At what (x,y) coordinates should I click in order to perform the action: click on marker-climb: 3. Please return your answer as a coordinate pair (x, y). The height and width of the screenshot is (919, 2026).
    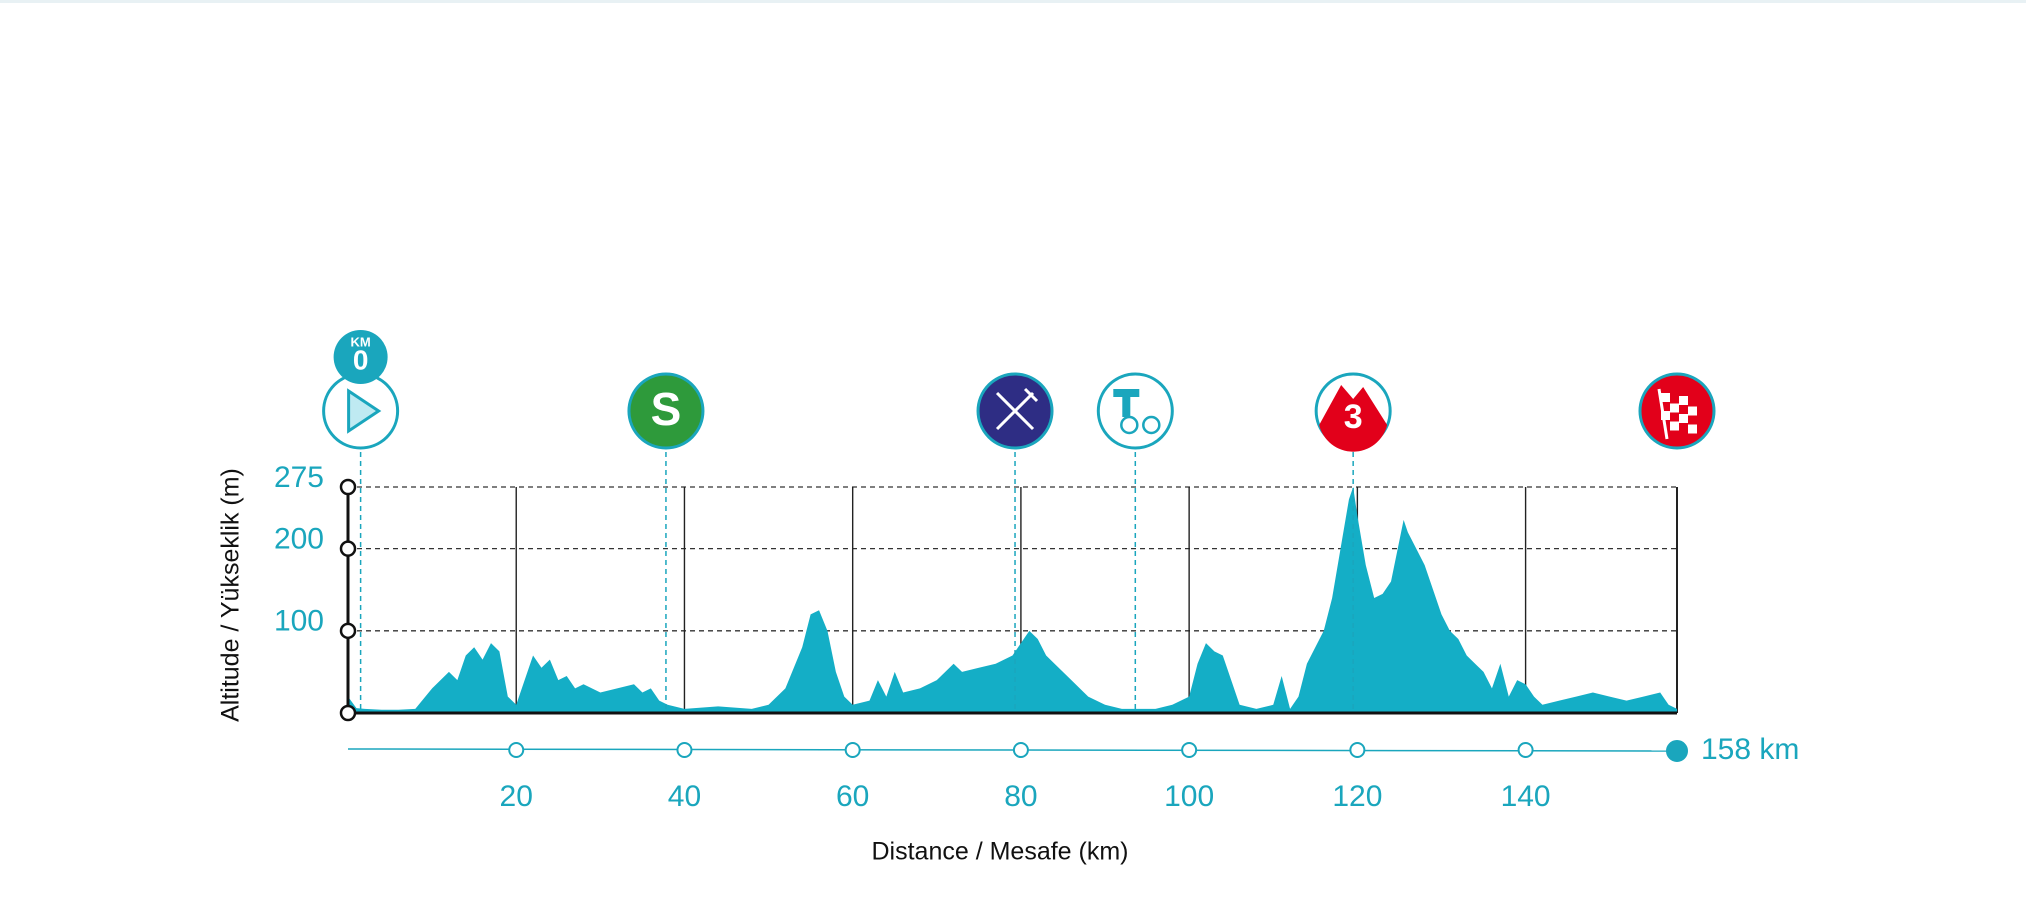
    Looking at the image, I should click on (1353, 542).